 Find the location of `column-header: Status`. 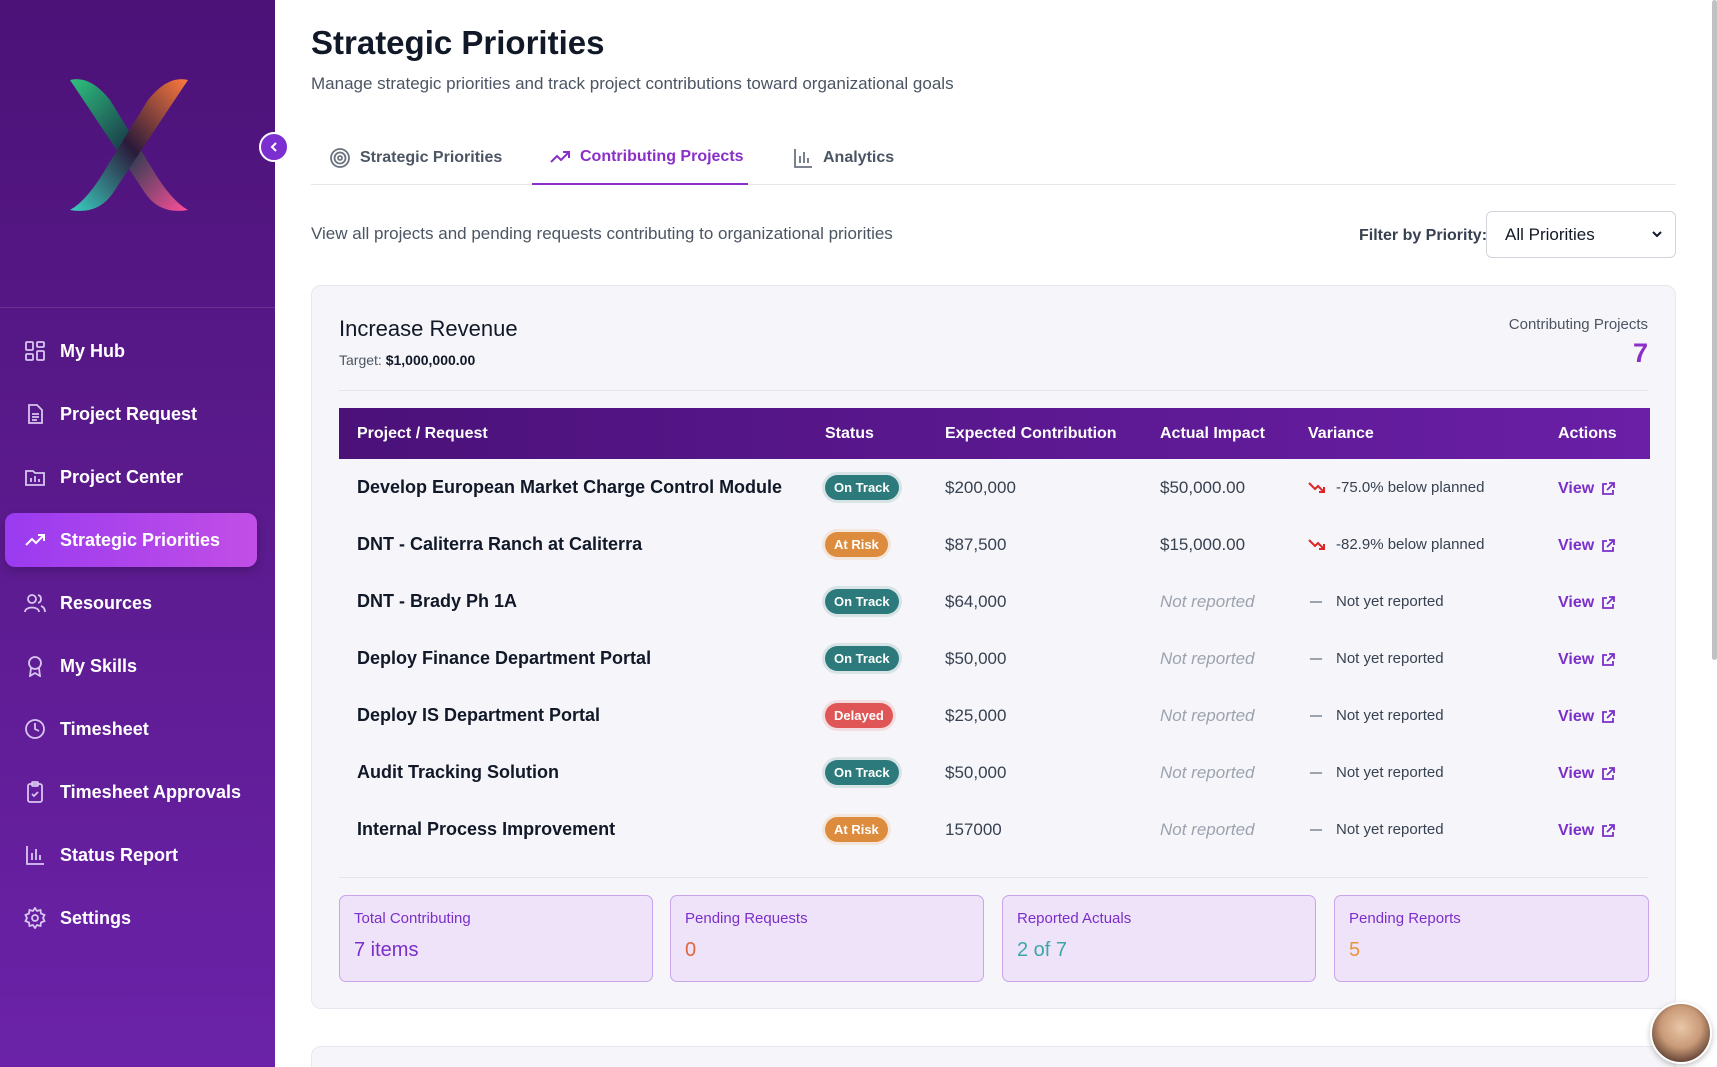

column-header: Status is located at coordinates (849, 433).